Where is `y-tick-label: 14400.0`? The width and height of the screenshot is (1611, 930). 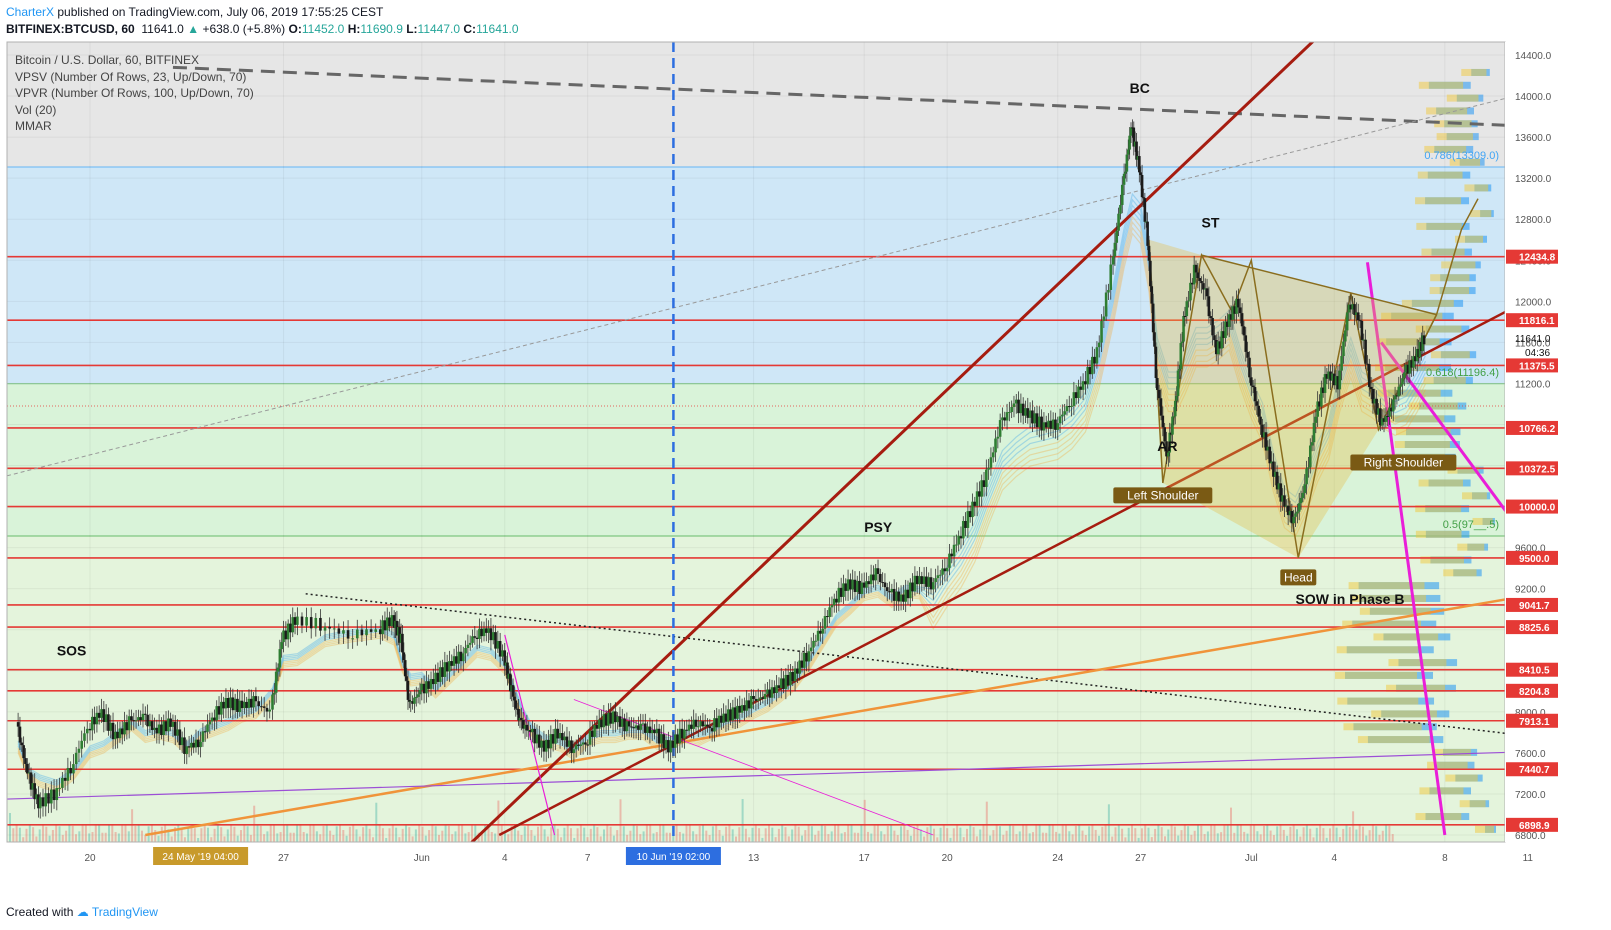 y-tick-label: 14400.0 is located at coordinates (1533, 56).